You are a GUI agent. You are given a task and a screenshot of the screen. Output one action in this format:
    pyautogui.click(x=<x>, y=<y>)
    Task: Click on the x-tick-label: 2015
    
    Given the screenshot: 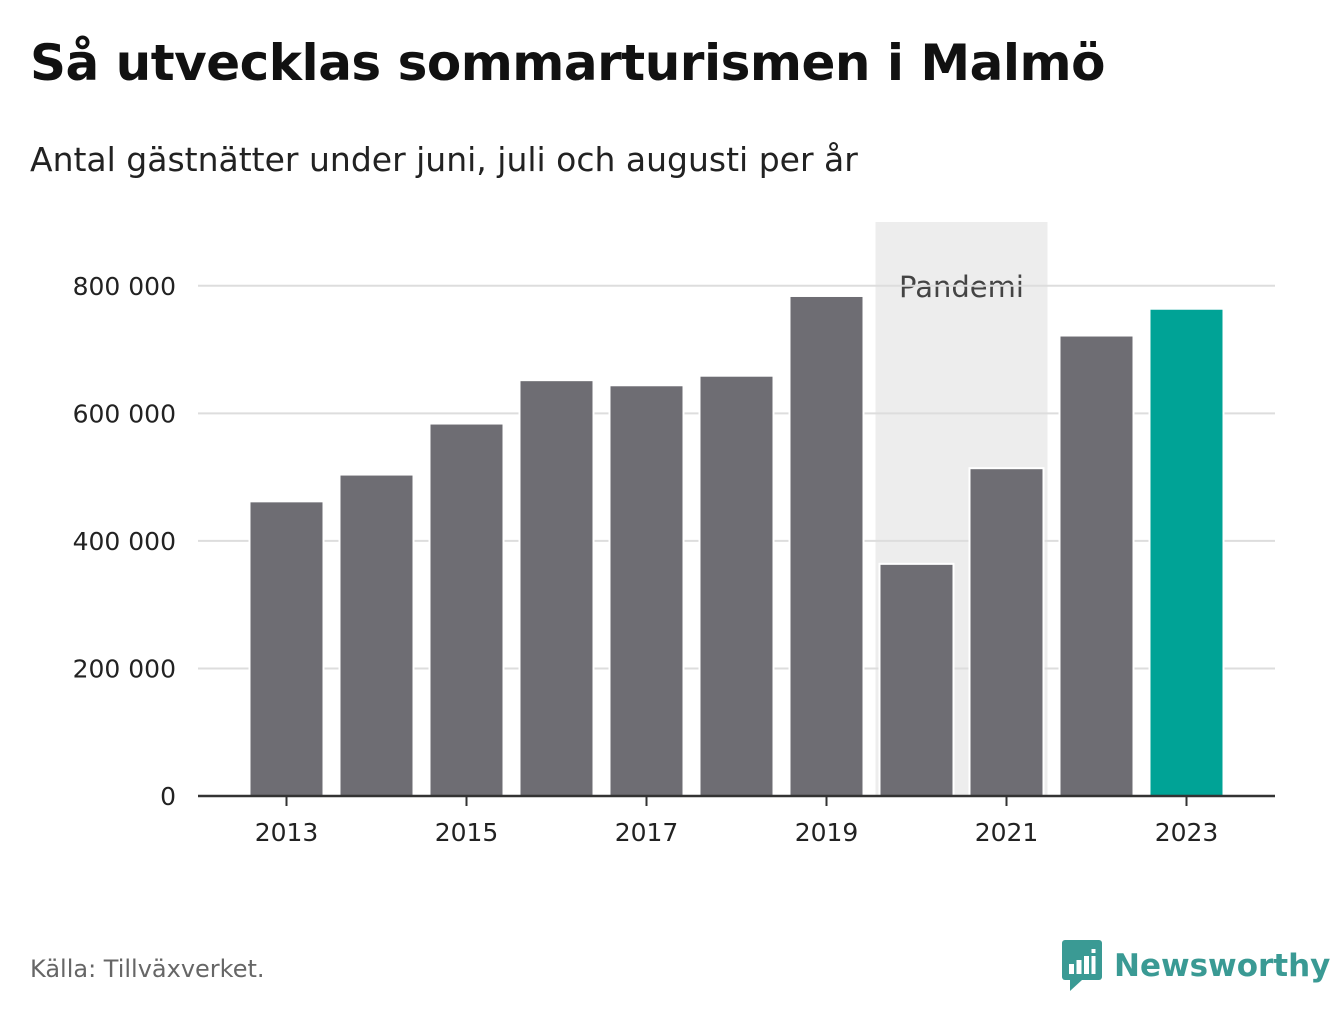 What is the action you would take?
    pyautogui.click(x=467, y=832)
    